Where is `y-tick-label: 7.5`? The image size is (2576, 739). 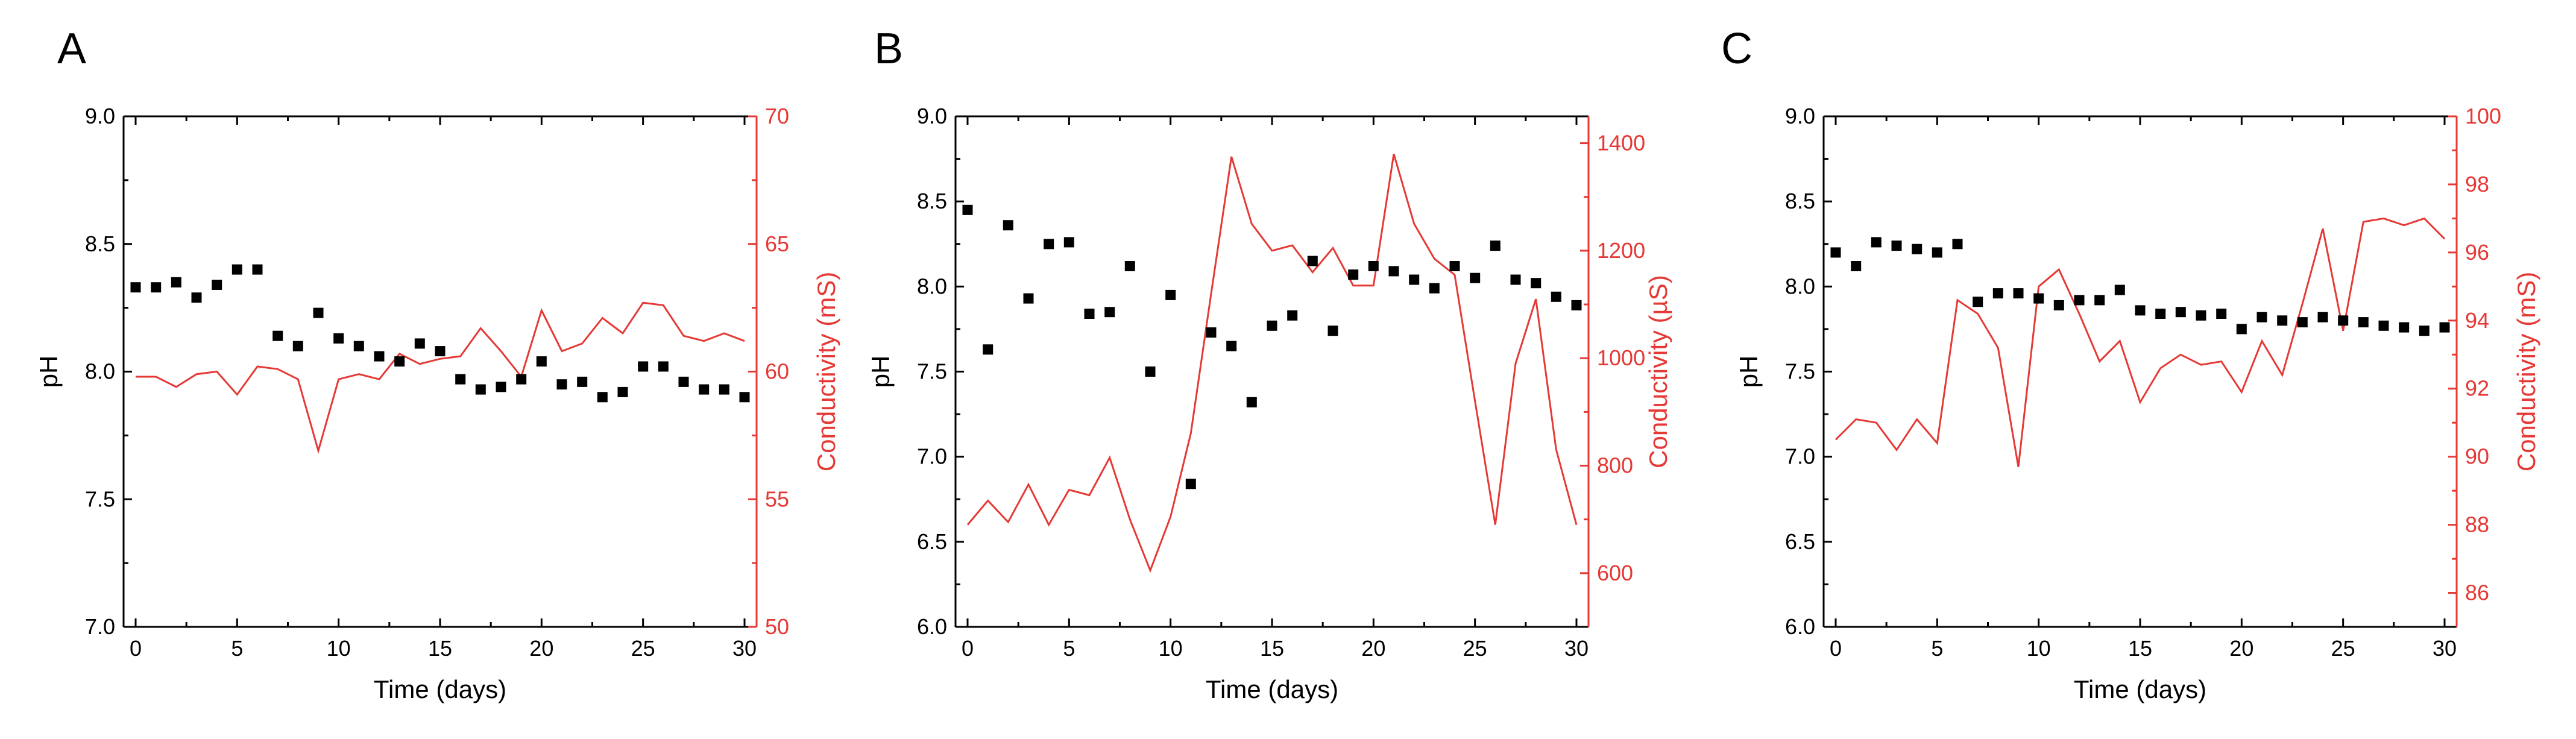
y-tick-label: 7.5 is located at coordinates (1800, 371).